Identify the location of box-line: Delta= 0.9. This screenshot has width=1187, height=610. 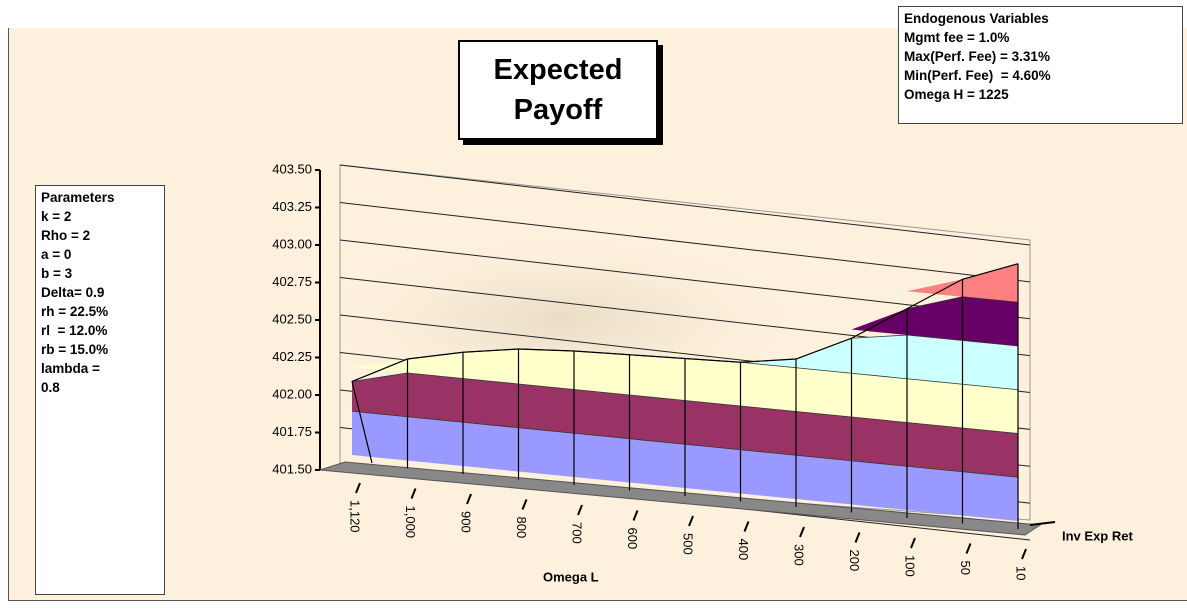
(73, 292).